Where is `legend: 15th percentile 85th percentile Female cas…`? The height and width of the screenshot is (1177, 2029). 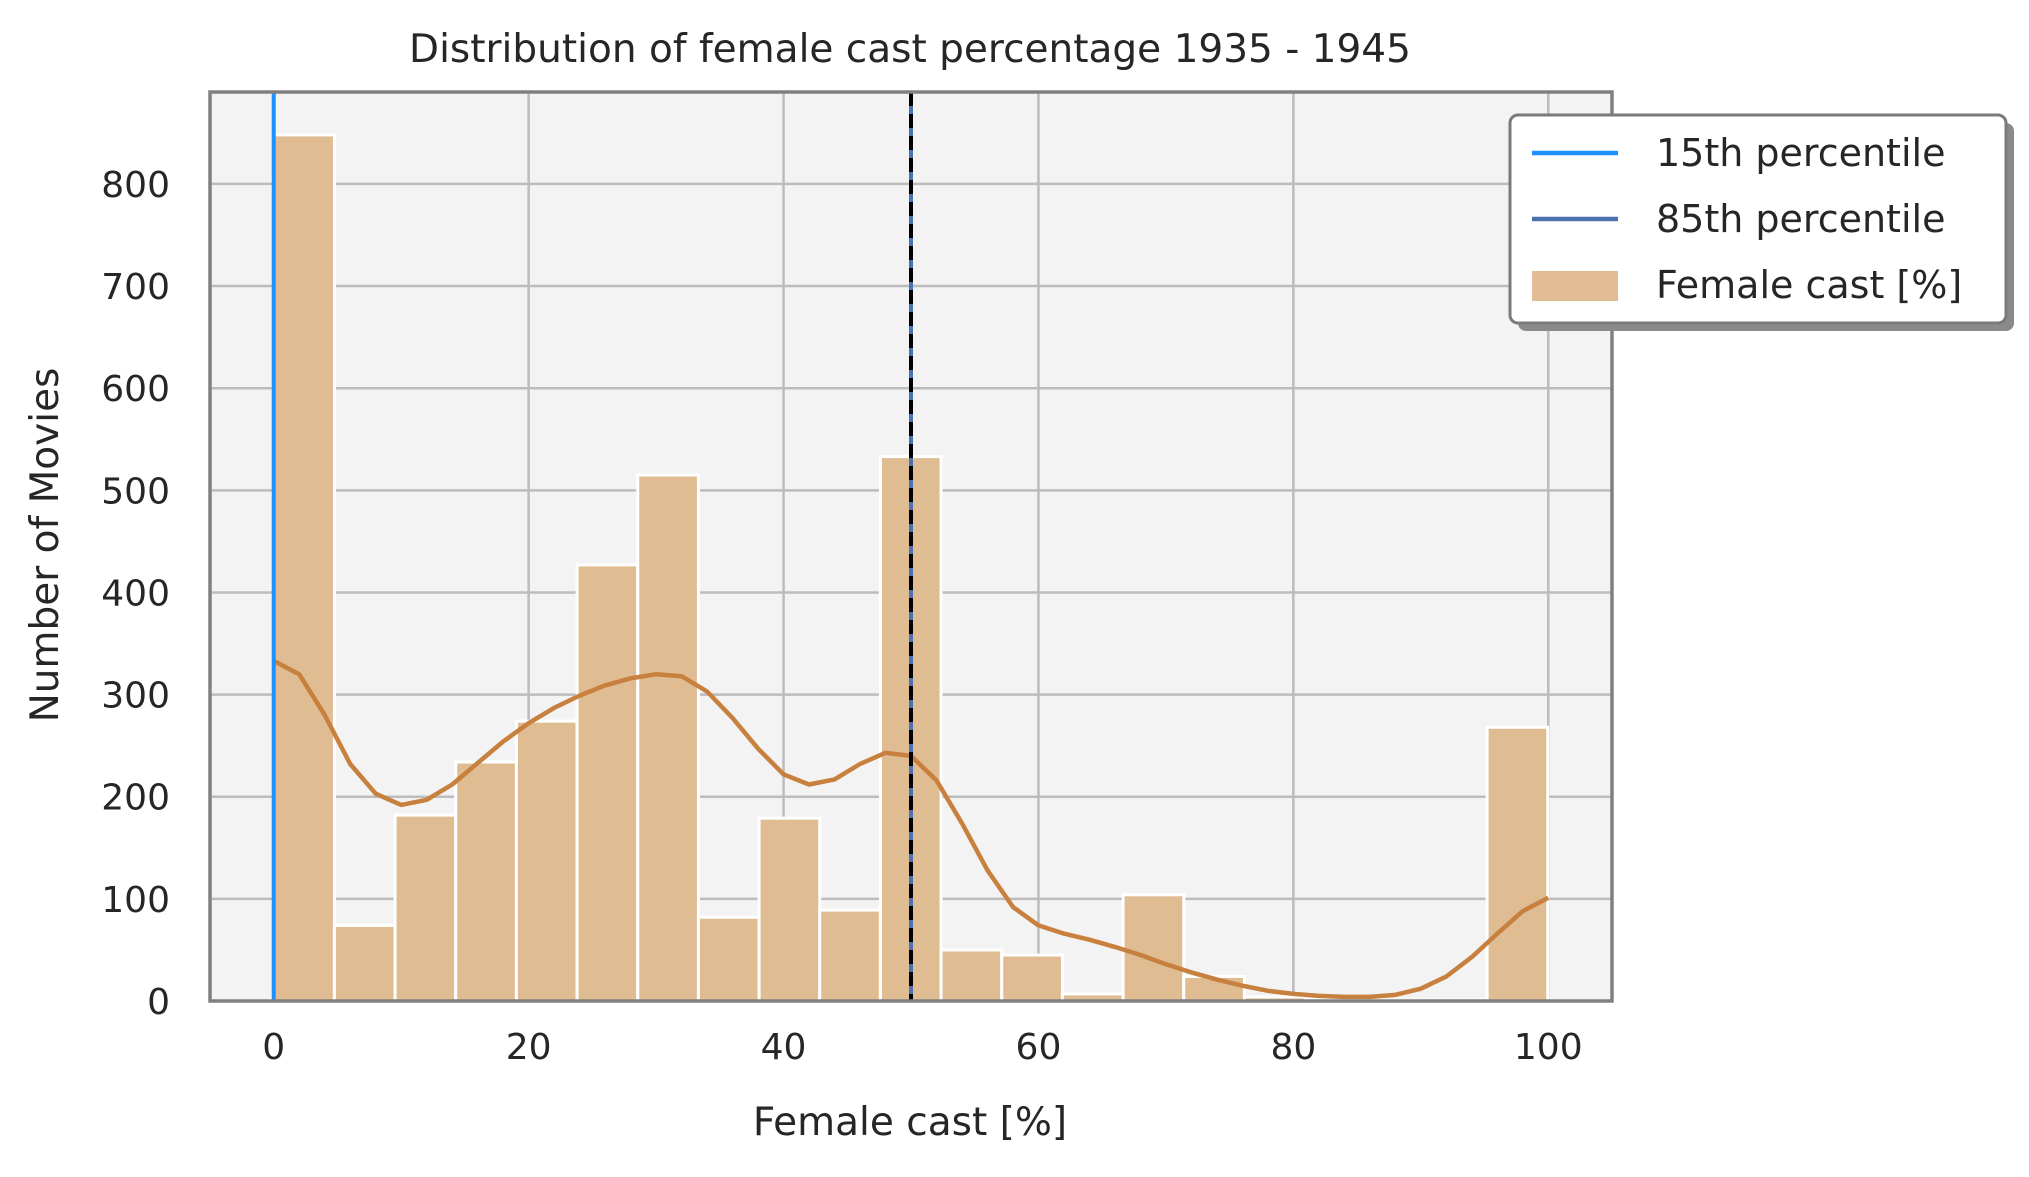
legend: 15th percentile 85th percentile Female cas… is located at coordinates (1761, 222).